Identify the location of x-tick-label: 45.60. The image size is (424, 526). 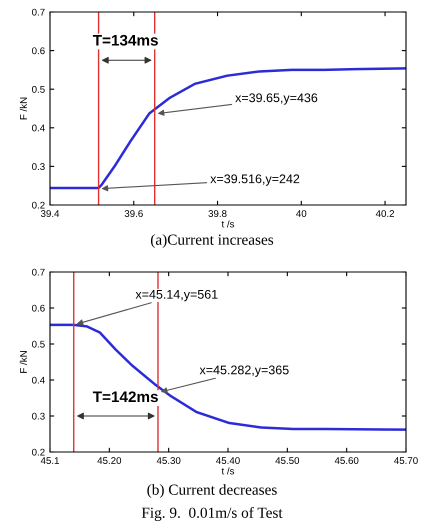
(346, 460).